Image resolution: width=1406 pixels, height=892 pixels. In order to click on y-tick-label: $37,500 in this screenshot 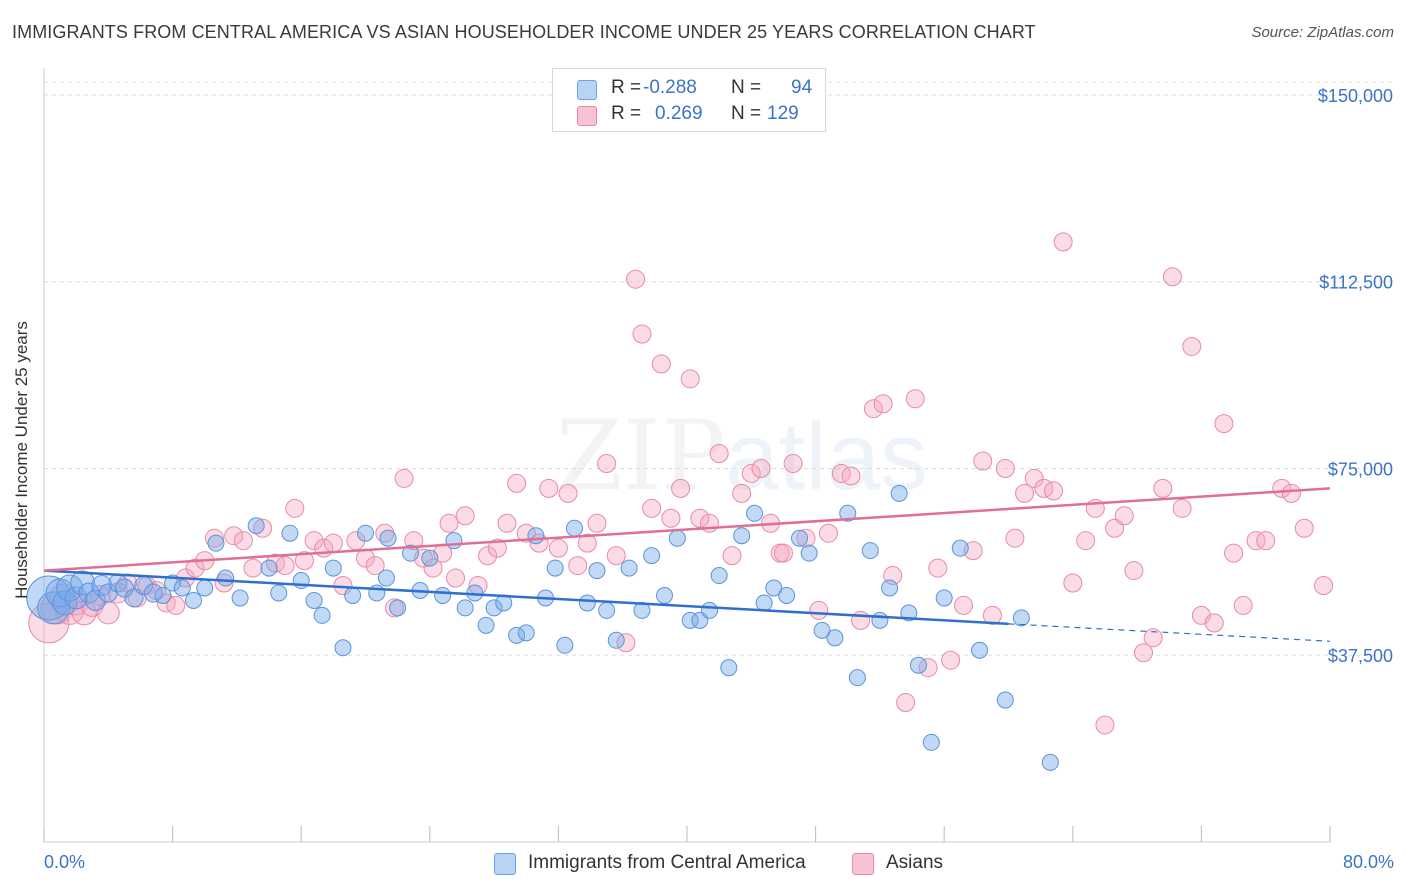, I will do `click(1360, 656)`.